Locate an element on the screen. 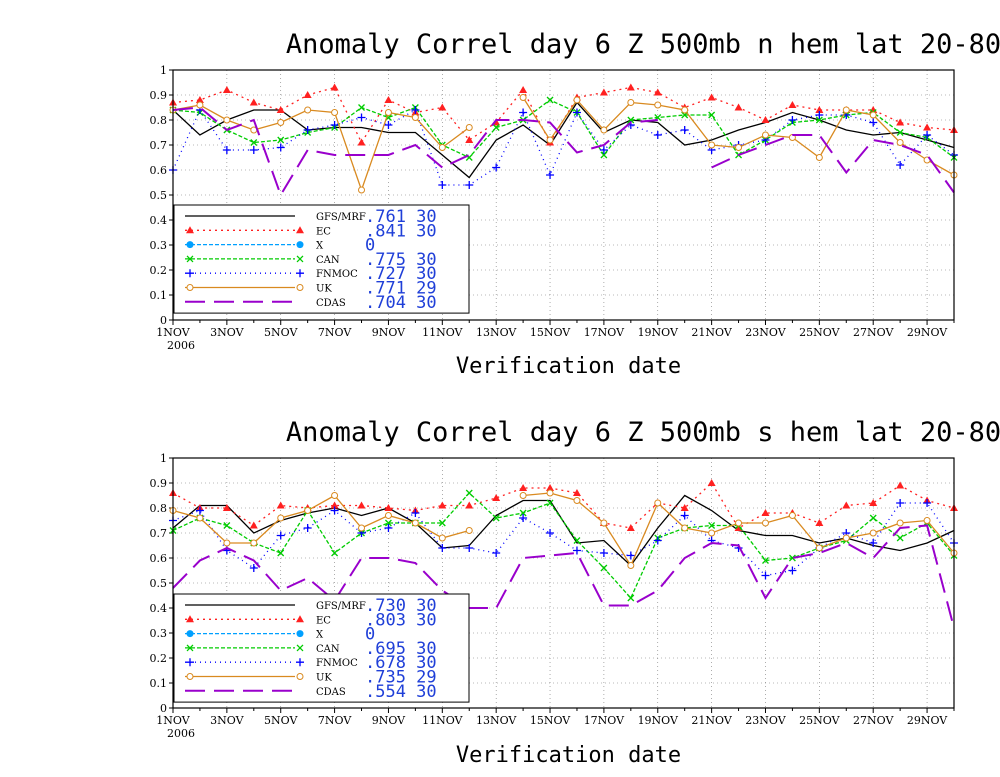 The height and width of the screenshot is (777, 1000). xtick-label: 13NOV is located at coordinates (496, 720).